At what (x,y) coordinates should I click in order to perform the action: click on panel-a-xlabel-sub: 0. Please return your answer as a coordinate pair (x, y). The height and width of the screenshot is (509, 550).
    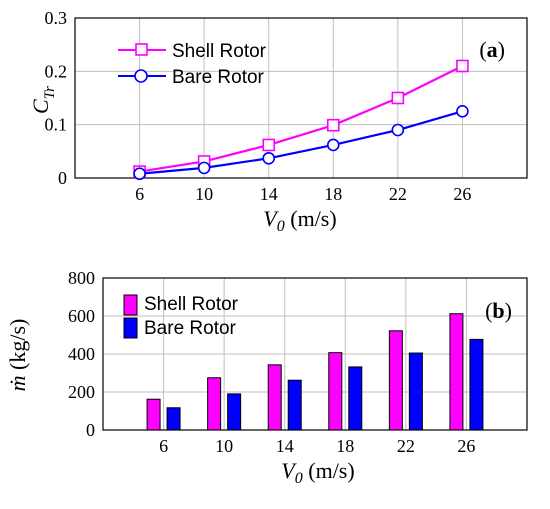
    Looking at the image, I should click on (281, 226).